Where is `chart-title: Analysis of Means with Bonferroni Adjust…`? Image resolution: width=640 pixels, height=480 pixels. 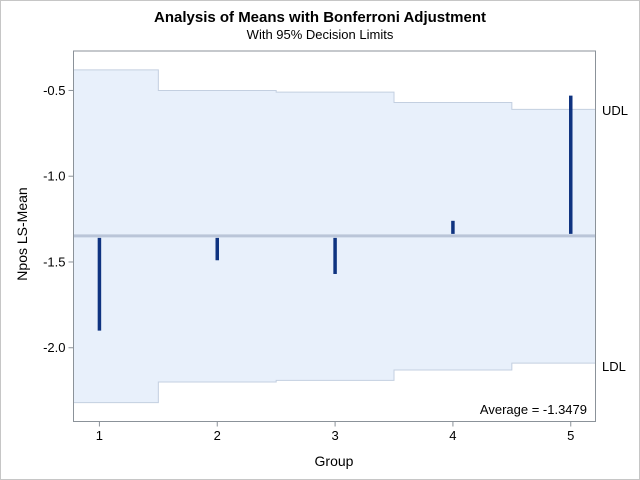
chart-title: Analysis of Means with Bonferroni Adjust… is located at coordinates (320, 17).